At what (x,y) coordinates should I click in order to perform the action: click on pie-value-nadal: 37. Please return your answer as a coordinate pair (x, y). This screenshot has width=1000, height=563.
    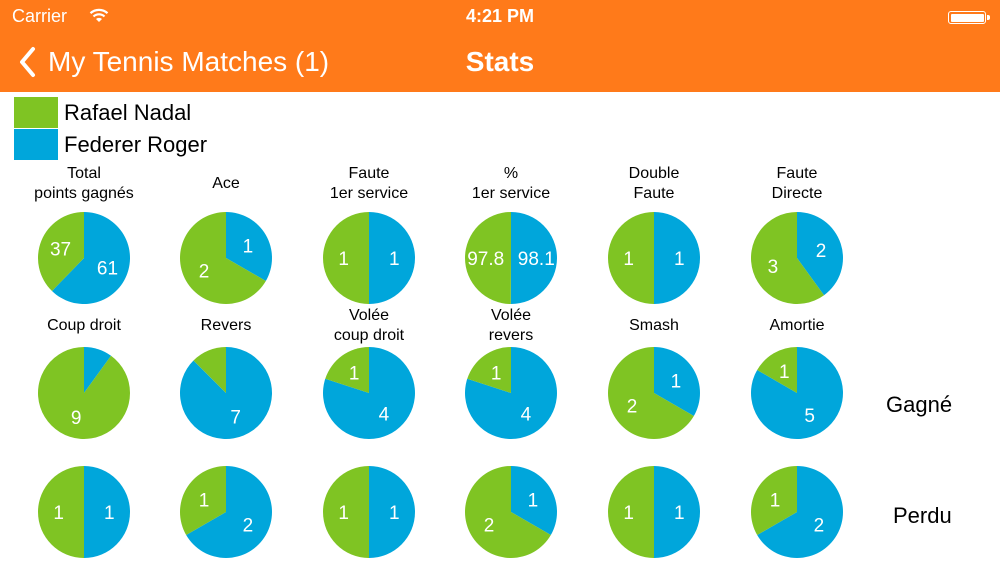
    Looking at the image, I should click on (60, 250).